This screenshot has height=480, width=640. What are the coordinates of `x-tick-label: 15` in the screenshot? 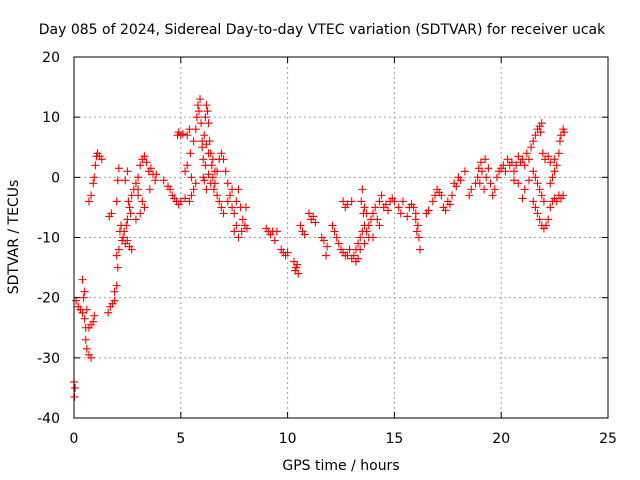 It's located at (394, 439).